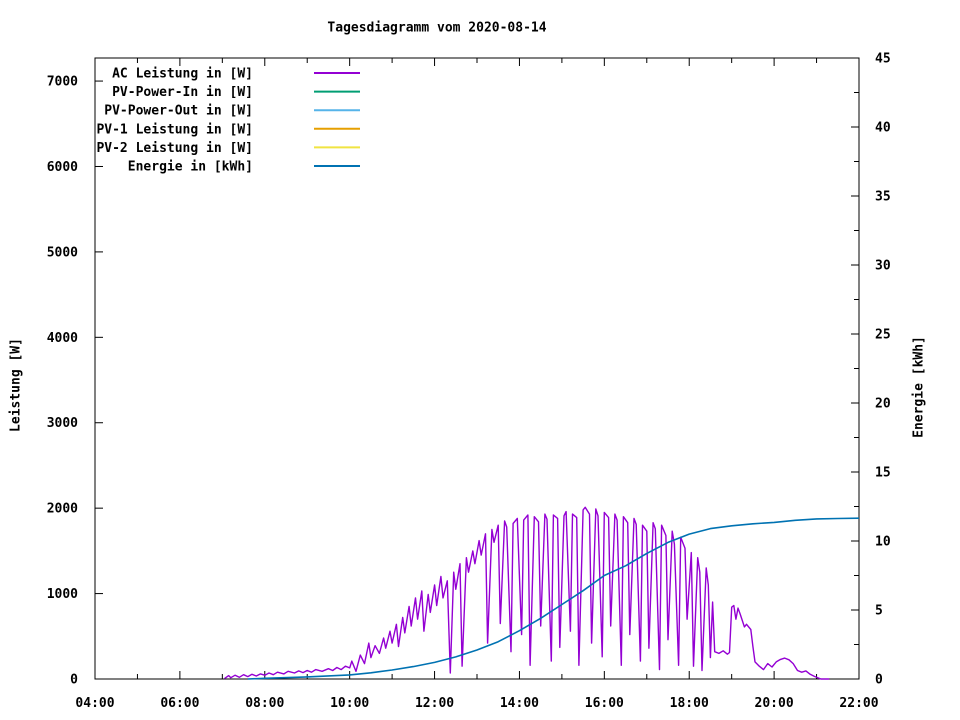 Image resolution: width=960 pixels, height=720 pixels. Describe the element at coordinates (774, 703) in the screenshot. I see `x-tick-label: 20:00` at that location.